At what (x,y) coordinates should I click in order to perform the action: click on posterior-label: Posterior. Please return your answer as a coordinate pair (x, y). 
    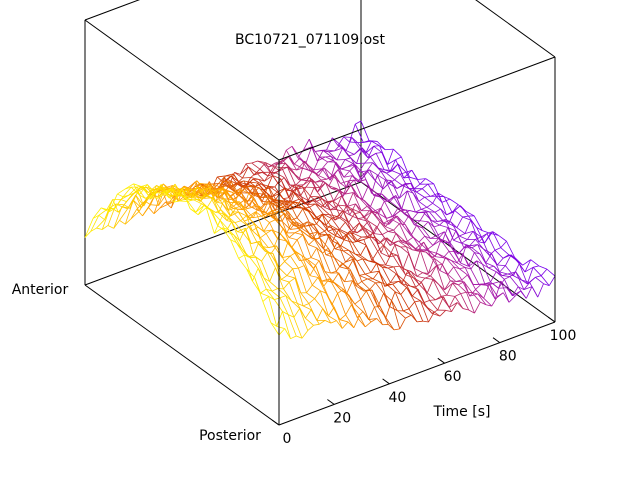
    Looking at the image, I should click on (230, 436).